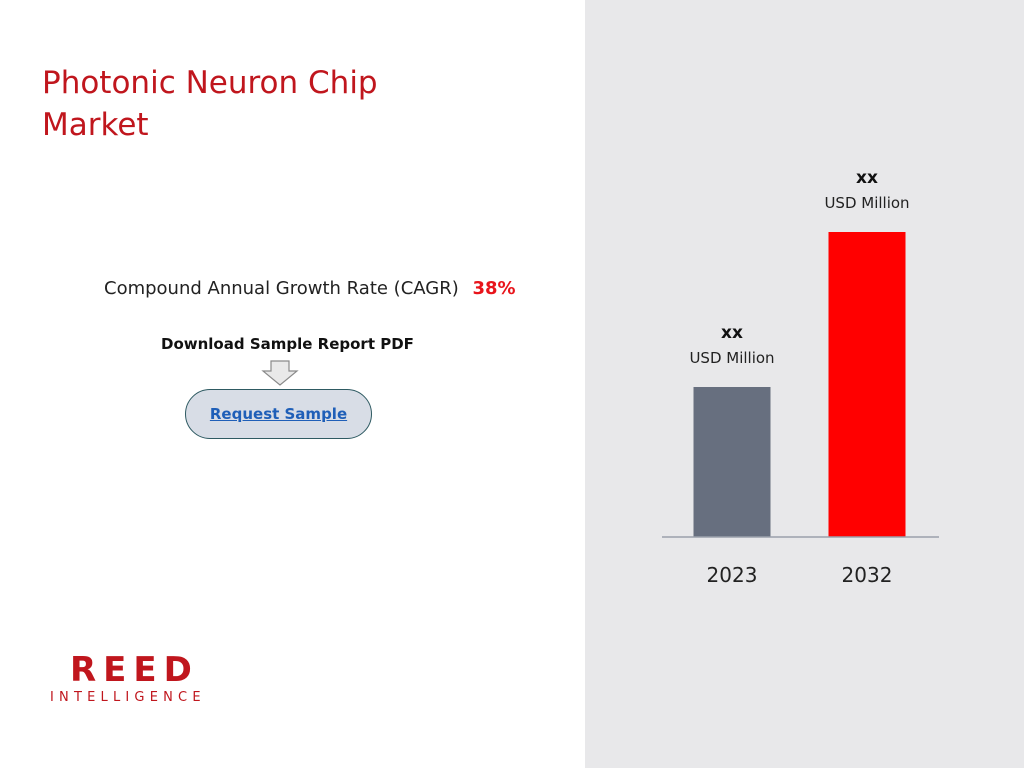 This screenshot has height=768, width=1024. What do you see at coordinates (731, 358) in the screenshot?
I see `bar-unit-label-2023: USD Million` at bounding box center [731, 358].